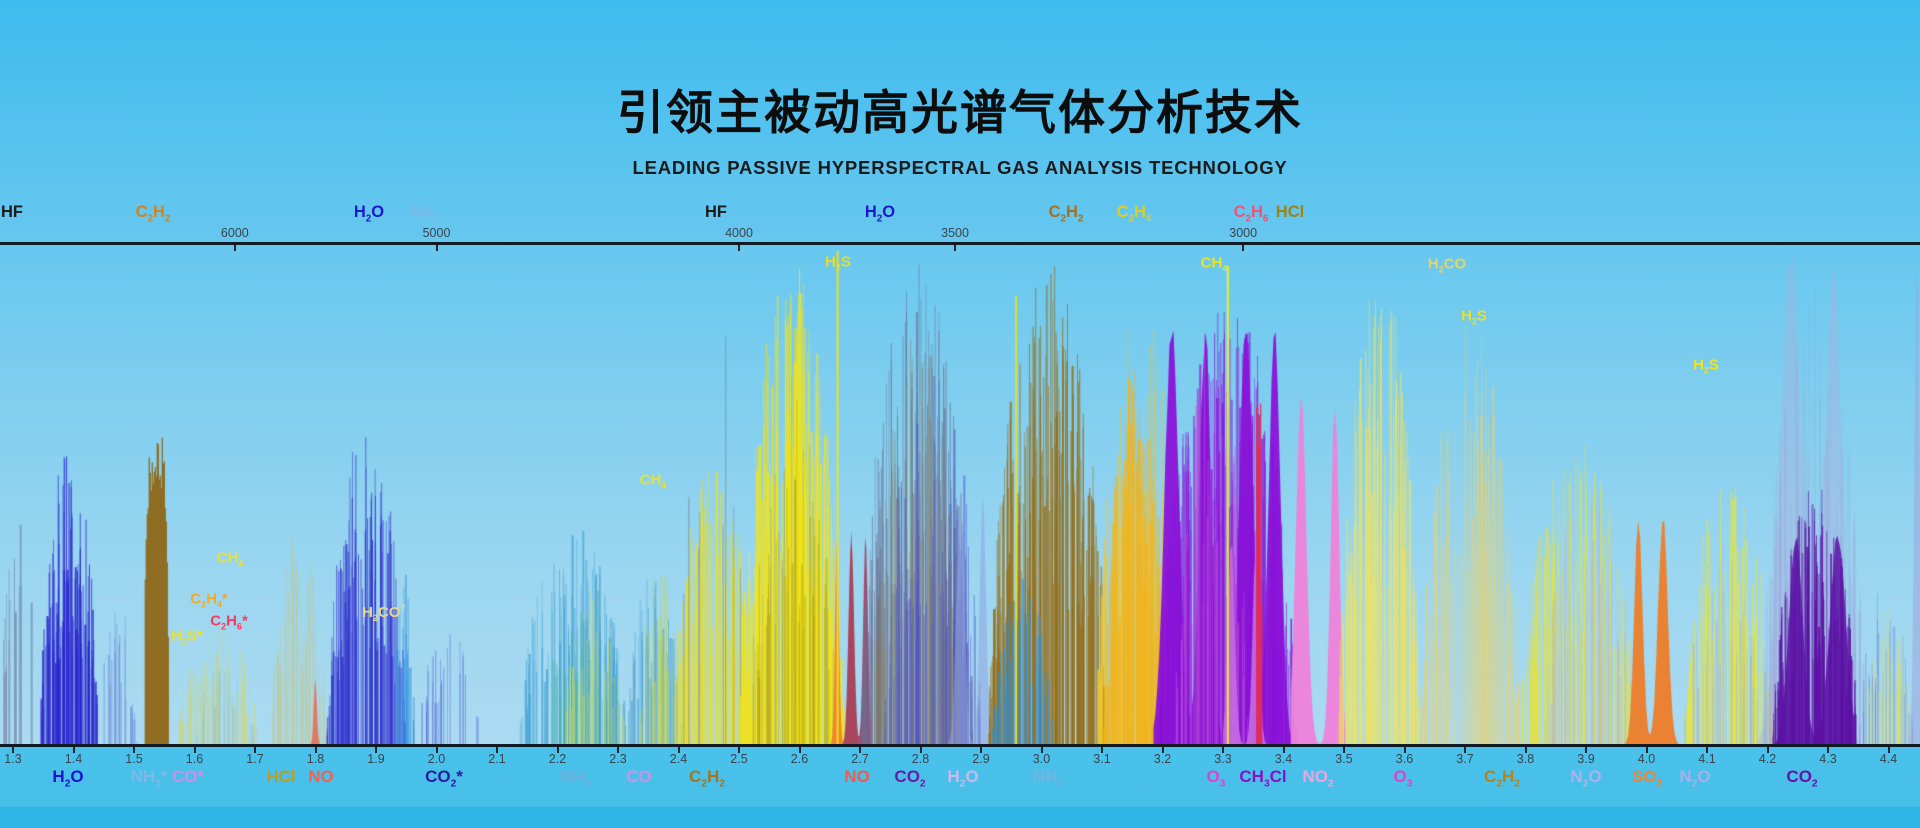 The image size is (1920, 828). Describe the element at coordinates (1465, 759) in the screenshot. I see `wavelength-tick-label: 3.7` at that location.